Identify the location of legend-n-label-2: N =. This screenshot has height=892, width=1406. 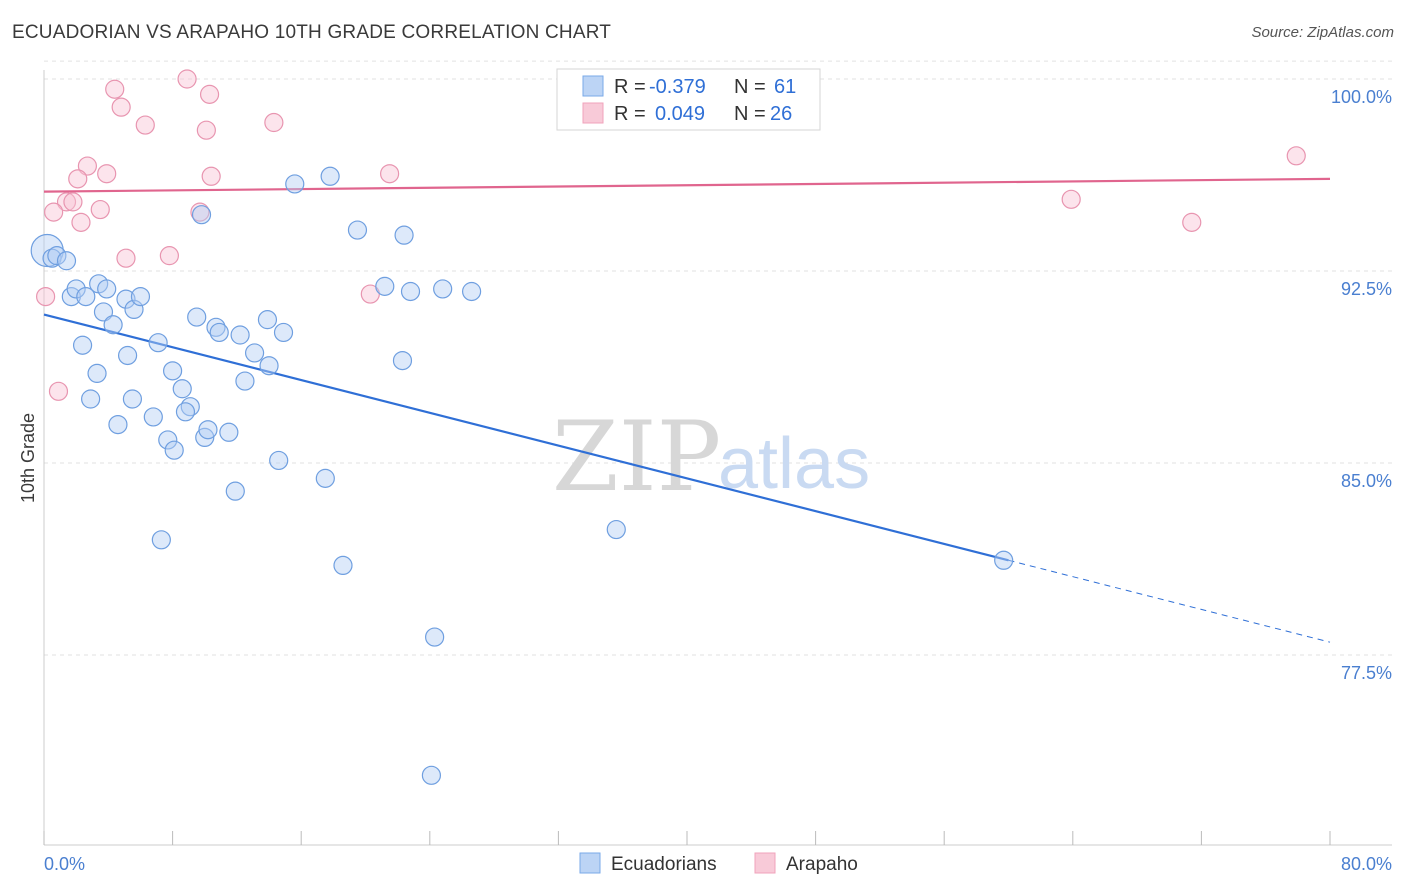
(750, 114).